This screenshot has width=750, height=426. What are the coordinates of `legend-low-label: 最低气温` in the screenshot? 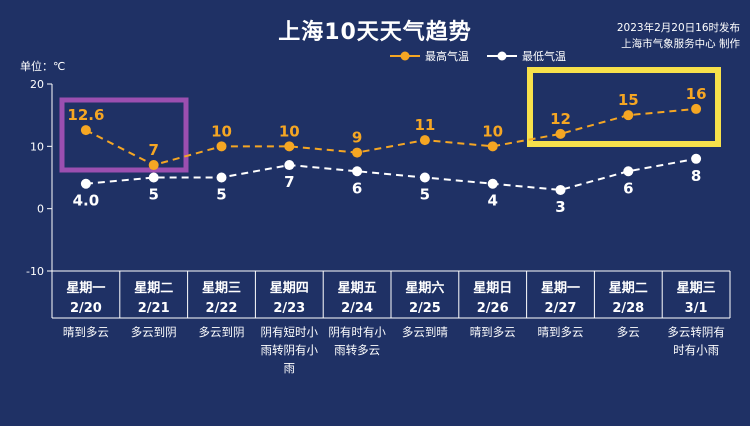 It's located at (544, 56).